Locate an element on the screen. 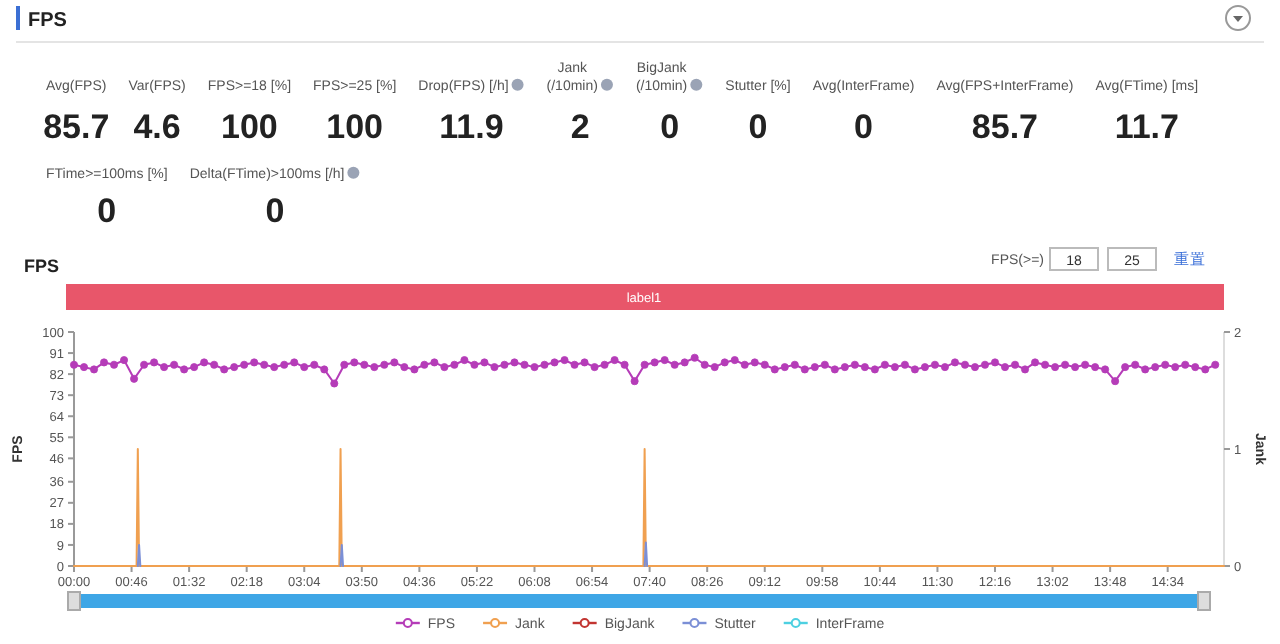 Image resolution: width=1280 pixels, height=644 pixels. text: 2 is located at coordinates (580, 127).